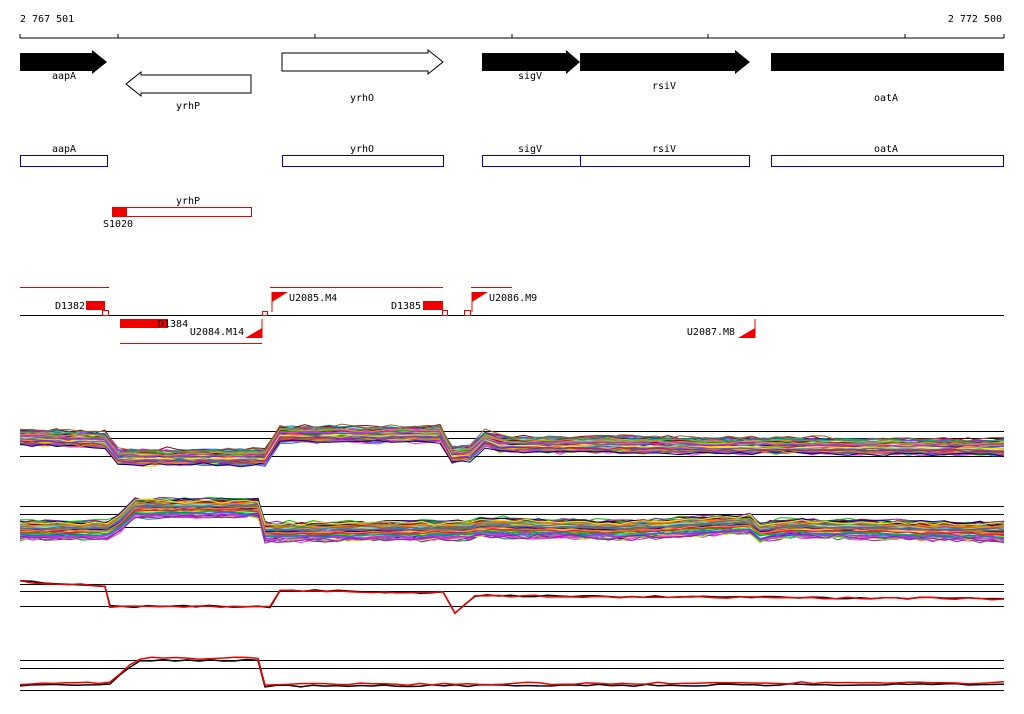 This screenshot has height=714, width=1024. Describe the element at coordinates (47, 19) in the screenshot. I see `ruler-start: 2 767 501` at that location.